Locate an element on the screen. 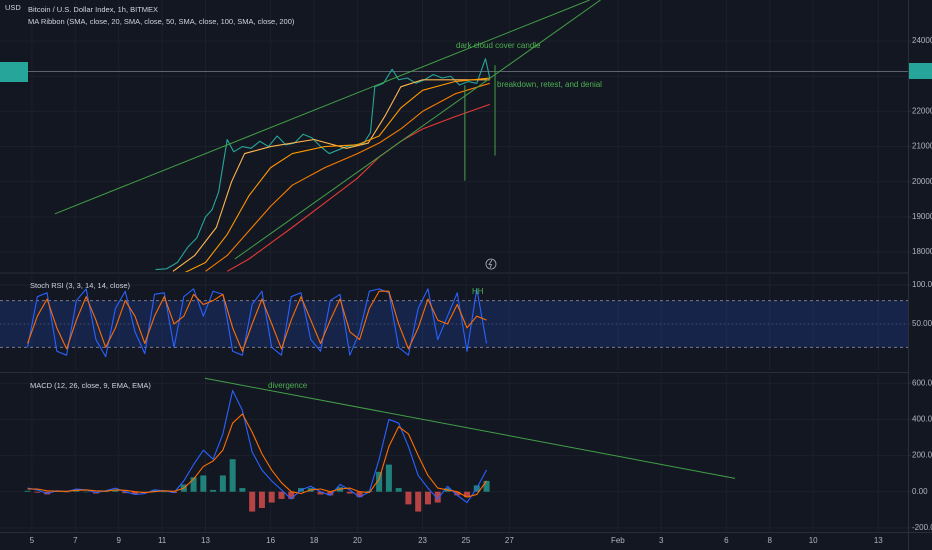  annotation: dark cloud cover candle is located at coordinates (498, 45).